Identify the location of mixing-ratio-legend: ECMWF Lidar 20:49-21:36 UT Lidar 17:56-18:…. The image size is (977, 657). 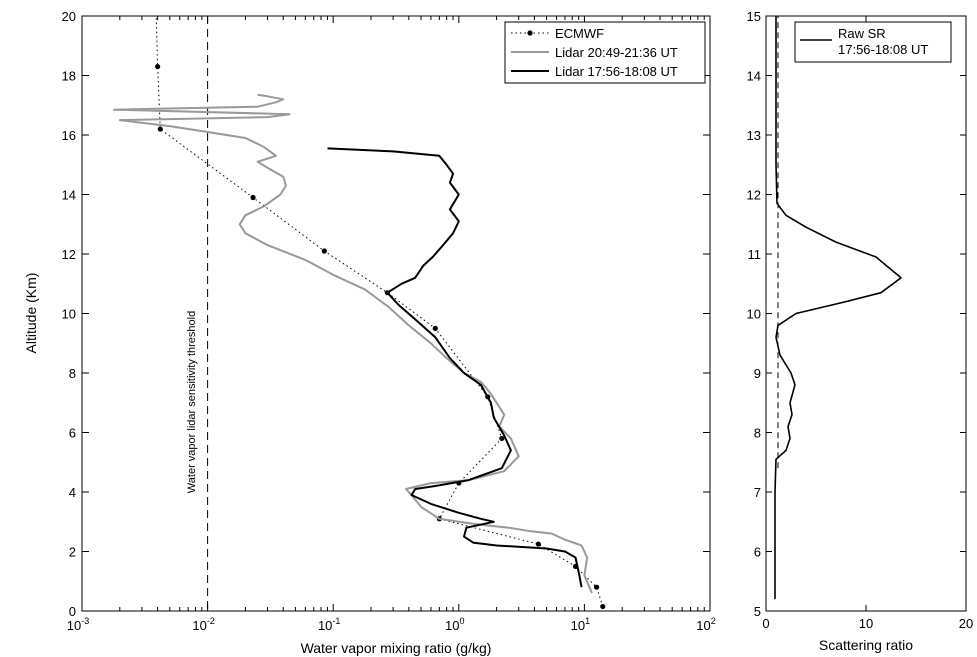
(605, 52).